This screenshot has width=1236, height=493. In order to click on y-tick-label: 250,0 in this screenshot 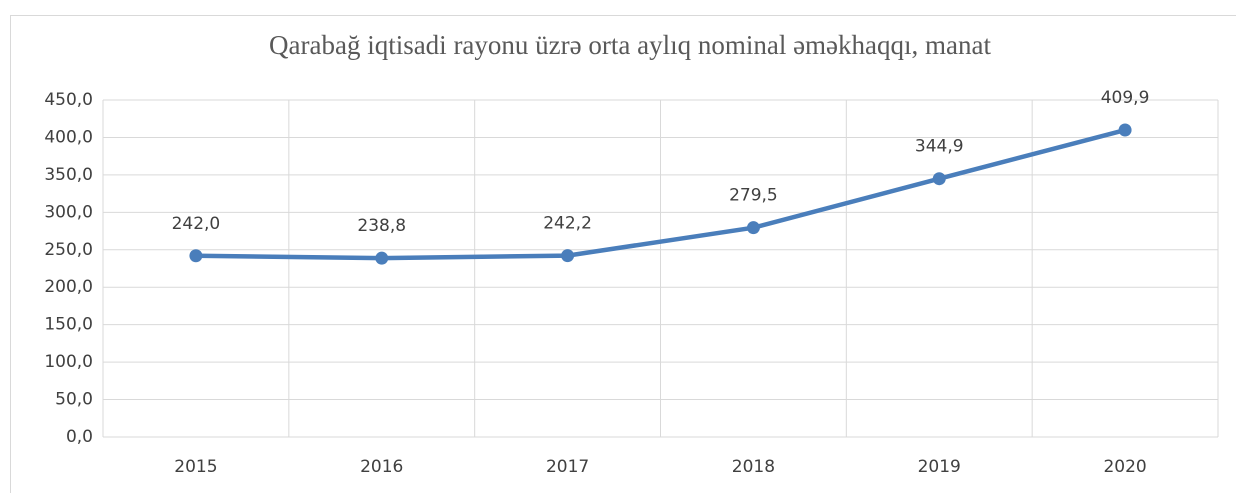, I will do `click(68, 250)`.